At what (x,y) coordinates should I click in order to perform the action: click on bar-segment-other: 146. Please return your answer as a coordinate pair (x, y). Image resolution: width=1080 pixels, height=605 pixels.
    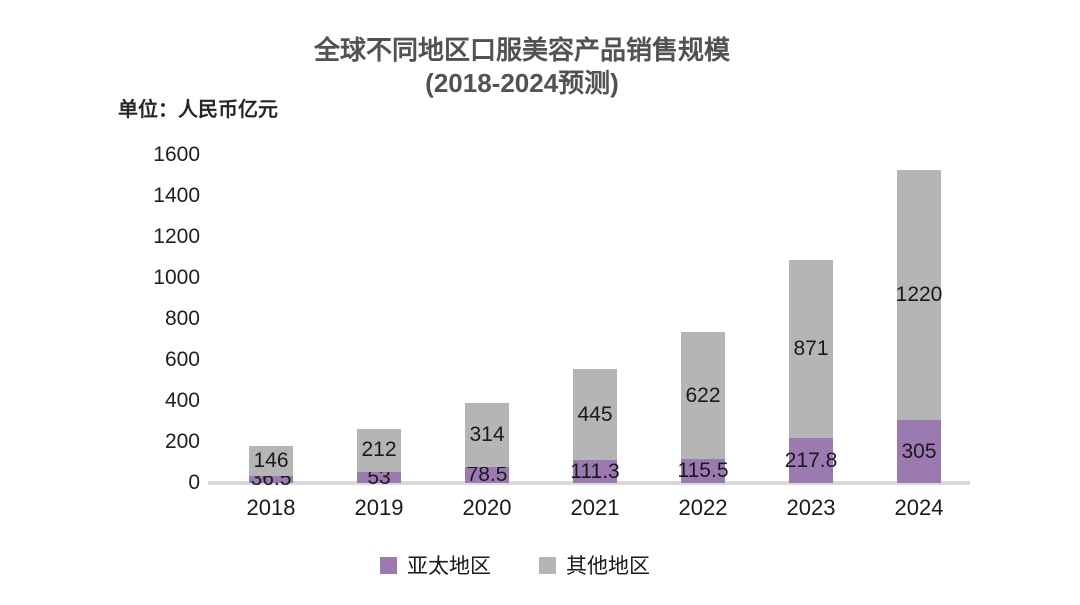
    Looking at the image, I should click on (271, 460).